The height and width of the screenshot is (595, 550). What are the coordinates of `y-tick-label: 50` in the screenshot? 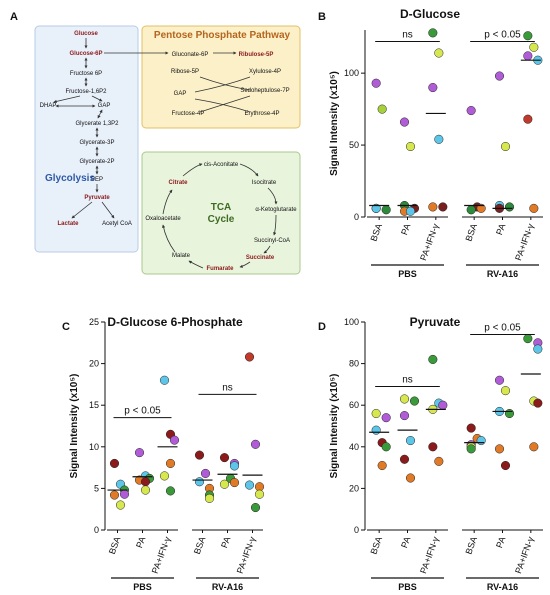 It's located at (354, 145).